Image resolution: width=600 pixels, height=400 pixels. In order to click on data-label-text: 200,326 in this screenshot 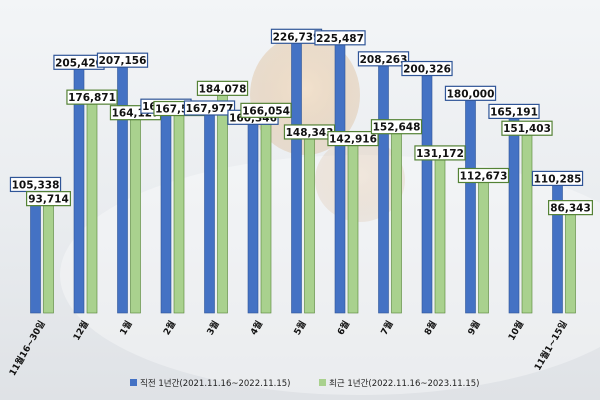, I will do `click(427, 70)`.